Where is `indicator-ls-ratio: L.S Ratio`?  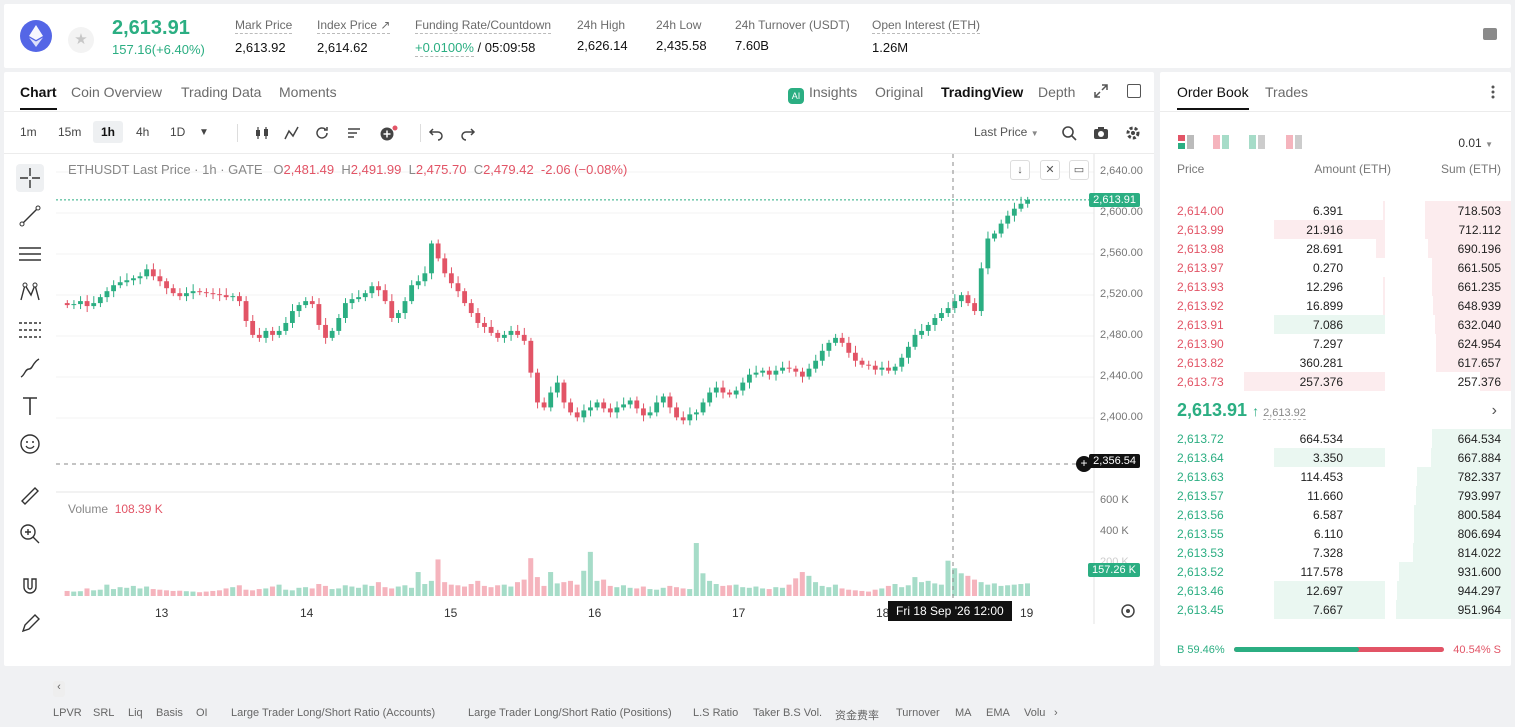
indicator-ls-ratio: L.S Ratio is located at coordinates (716, 713).